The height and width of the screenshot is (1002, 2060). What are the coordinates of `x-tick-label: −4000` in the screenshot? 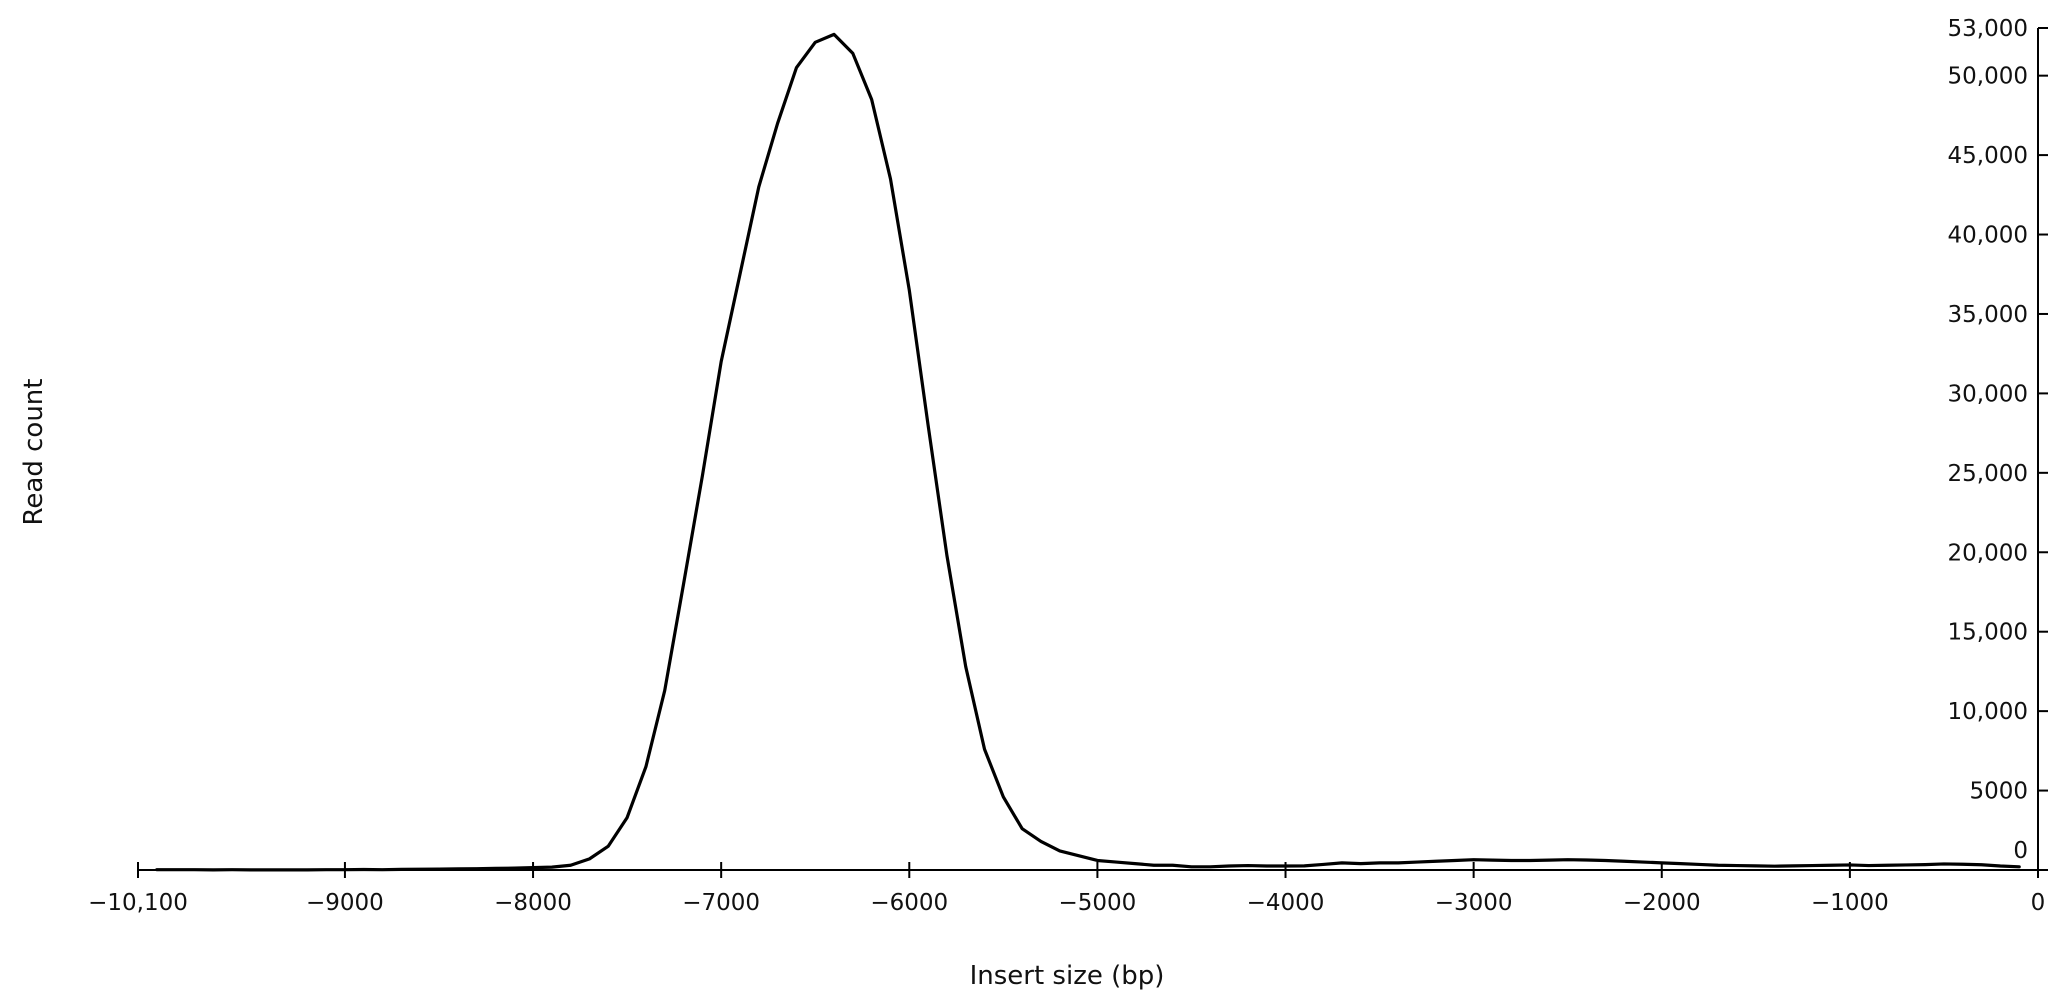 It's located at (1286, 903).